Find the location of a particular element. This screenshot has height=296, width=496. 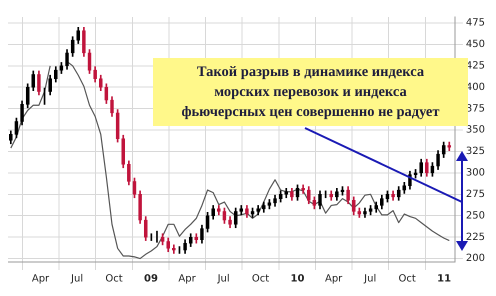

y-tick-label: 225 is located at coordinates (476, 237).